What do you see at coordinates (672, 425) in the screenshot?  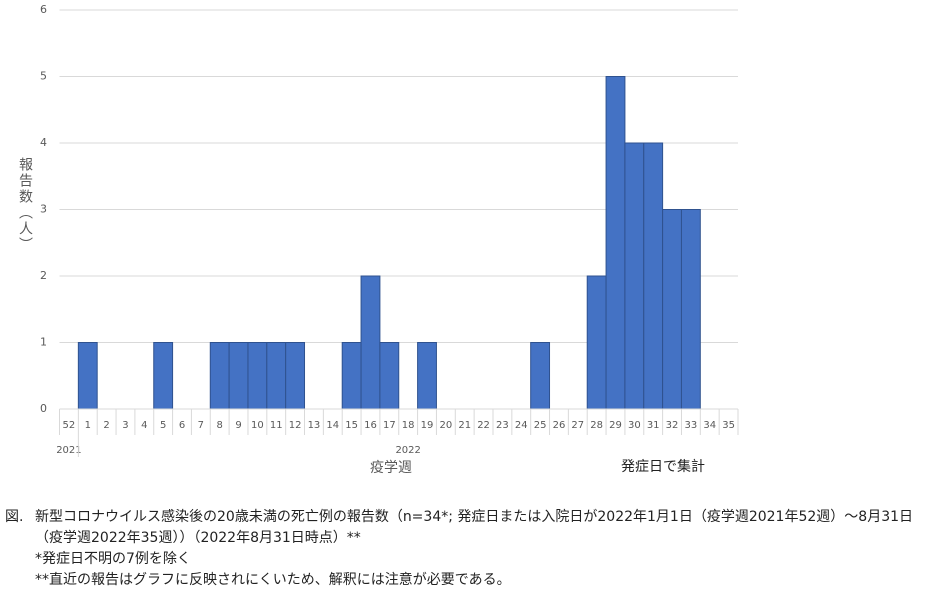 I see `x-tick-label: 32` at bounding box center [672, 425].